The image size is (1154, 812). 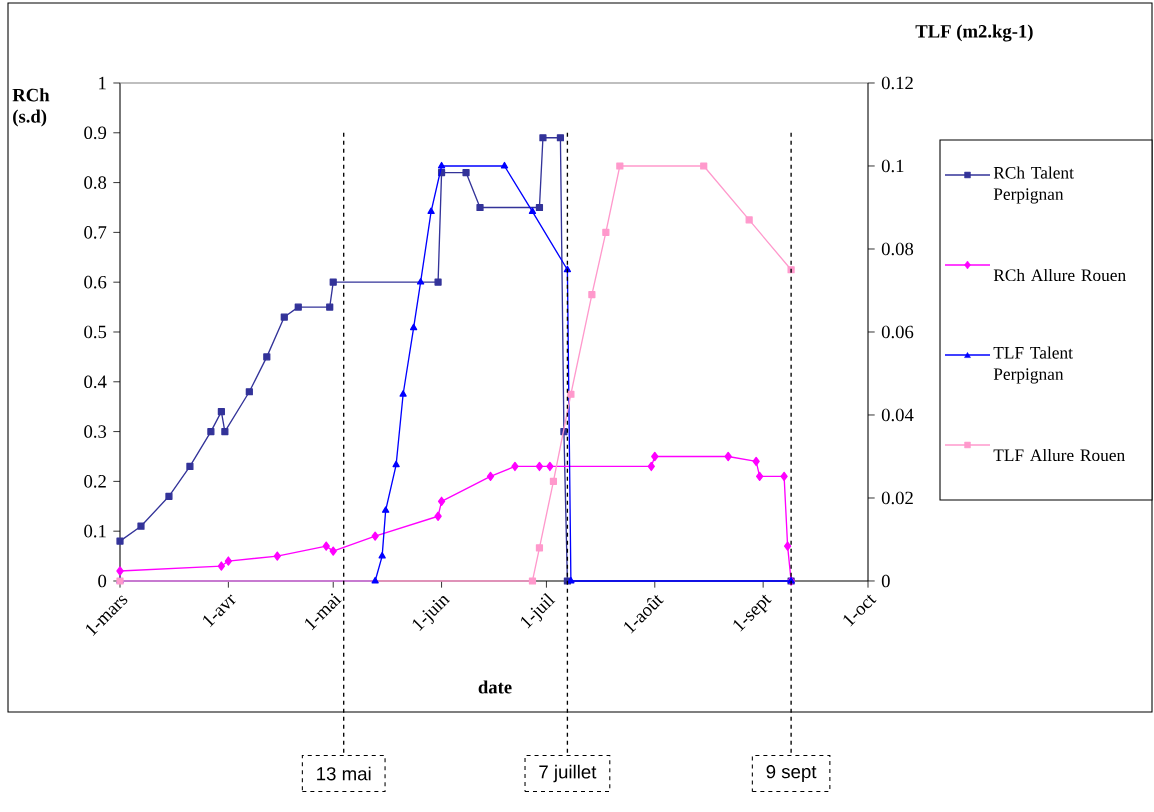 I want to click on y-tick-label: 0.9, so click(x=95, y=133).